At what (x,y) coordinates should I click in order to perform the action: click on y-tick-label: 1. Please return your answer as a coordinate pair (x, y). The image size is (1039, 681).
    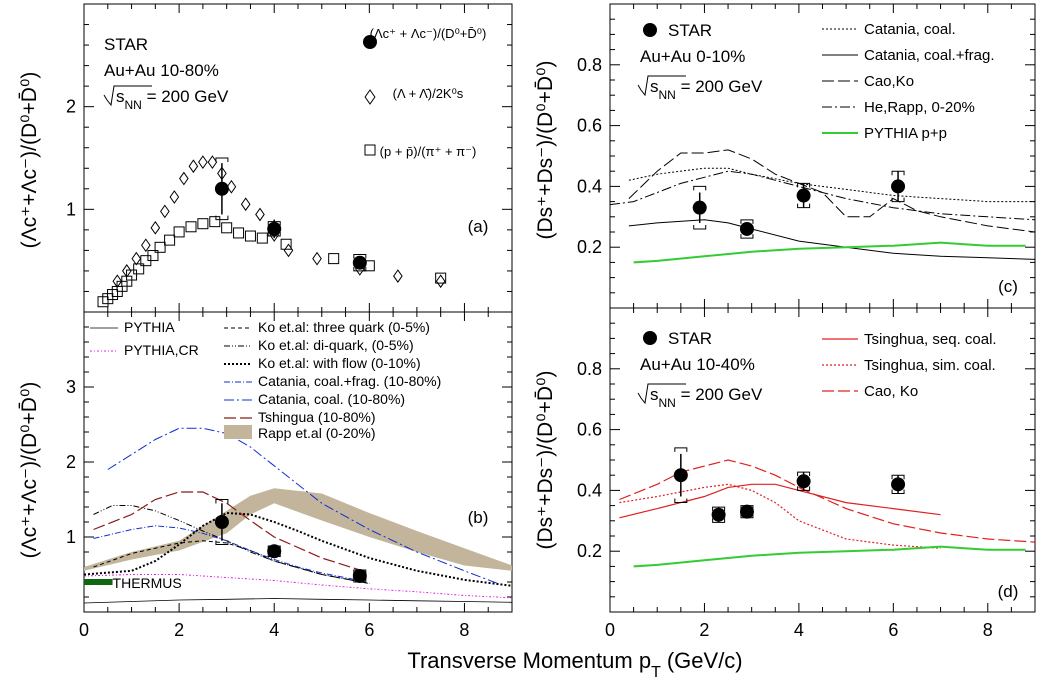
    Looking at the image, I should click on (71, 537).